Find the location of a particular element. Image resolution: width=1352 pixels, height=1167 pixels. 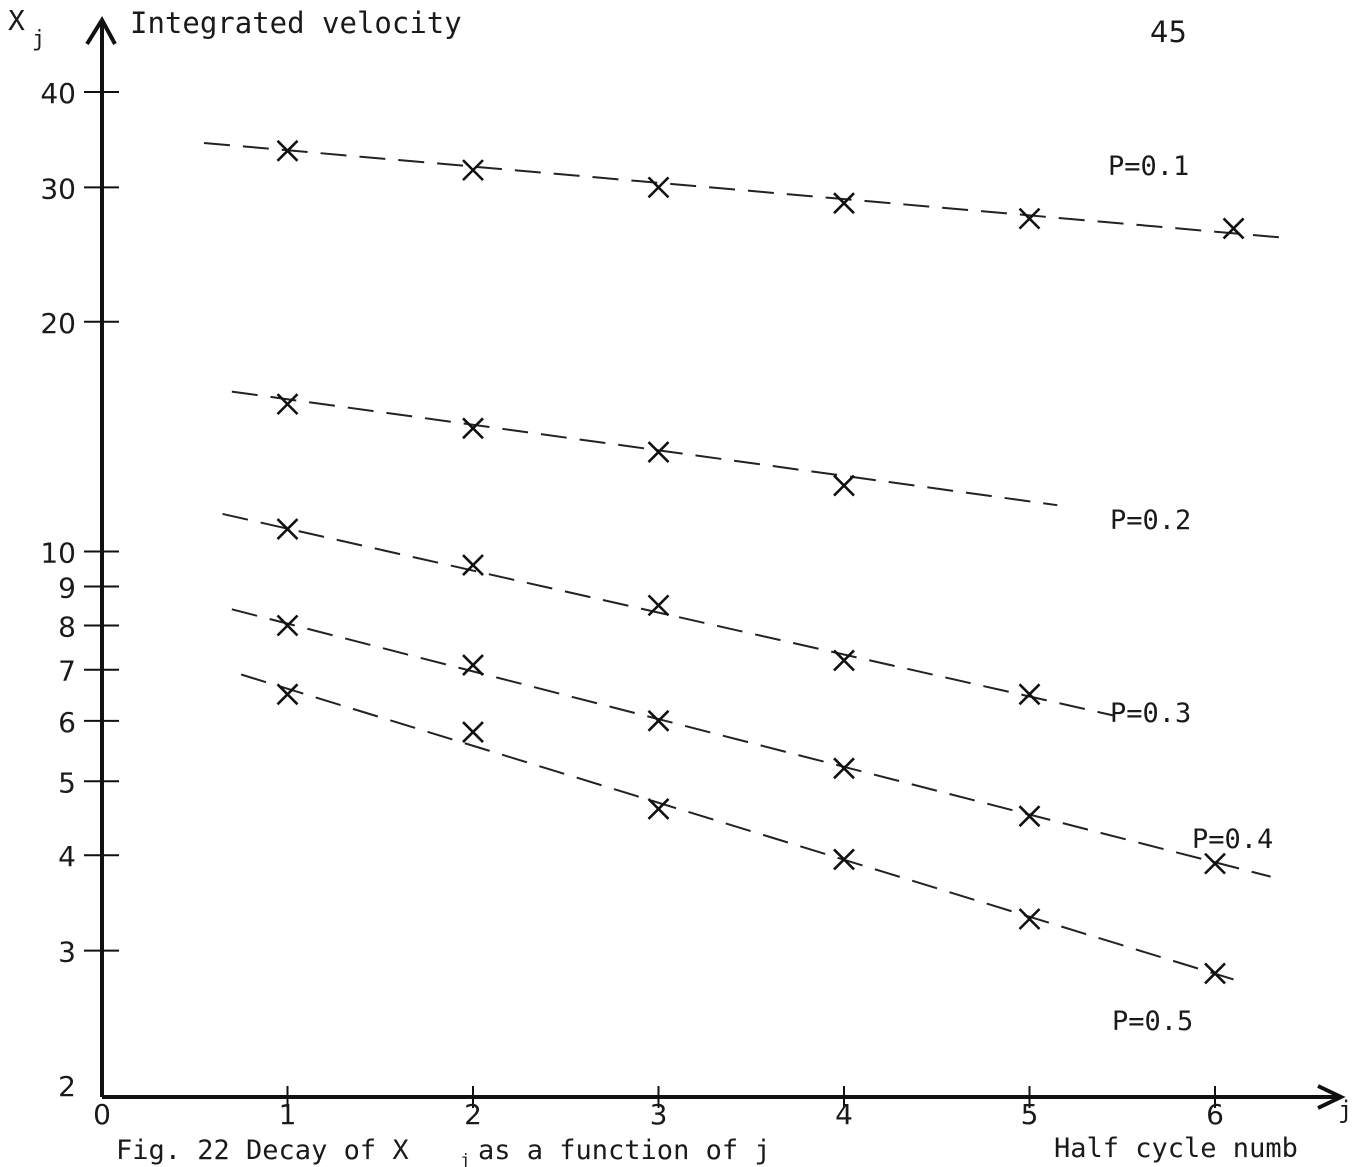

y-tick-label-30: 30 is located at coordinates (58, 188).